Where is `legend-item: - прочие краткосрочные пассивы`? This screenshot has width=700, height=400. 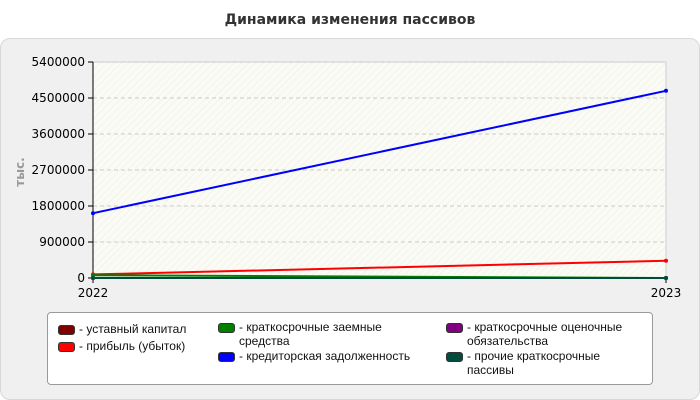
legend-item: - прочие краткосрочные пассивы is located at coordinates (523, 363).